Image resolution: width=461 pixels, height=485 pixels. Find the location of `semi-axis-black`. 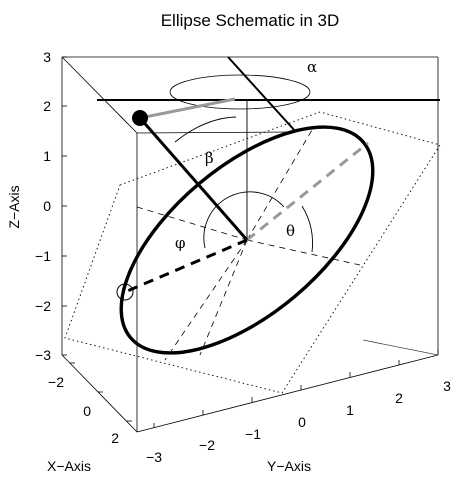

semi-axis-black is located at coordinates (186, 266).